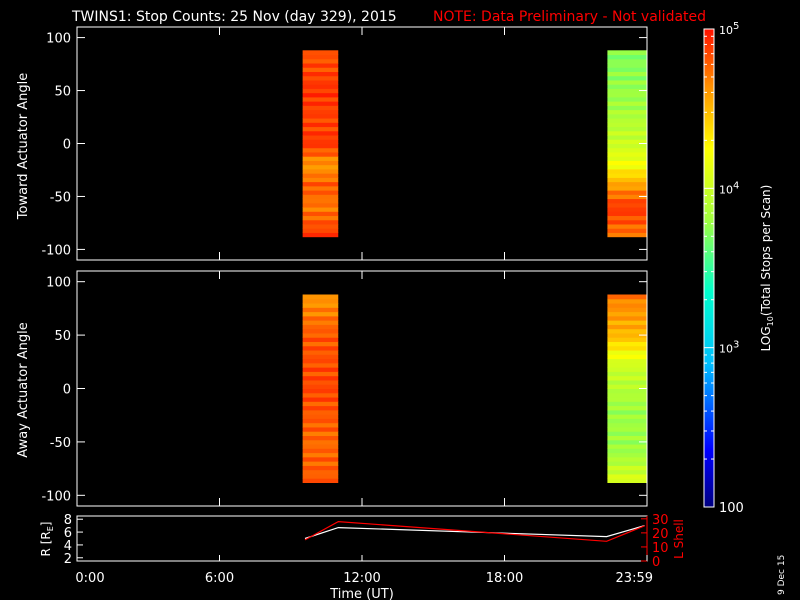 This screenshot has height=600, width=800. What do you see at coordinates (56, 496) in the screenshot?
I see `y-tick-label: -100` at bounding box center [56, 496].